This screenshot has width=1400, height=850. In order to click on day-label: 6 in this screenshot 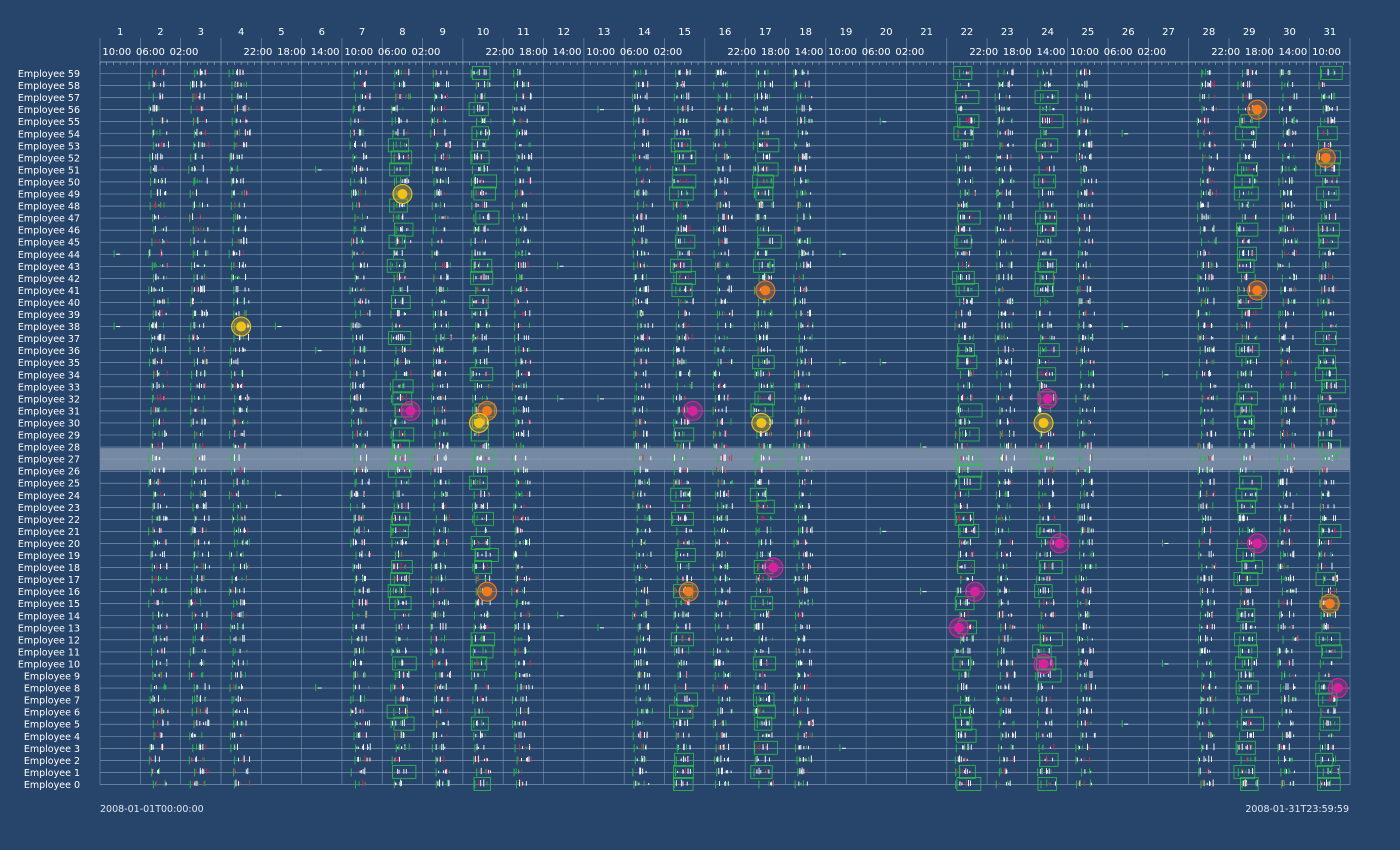, I will do `click(322, 32)`.